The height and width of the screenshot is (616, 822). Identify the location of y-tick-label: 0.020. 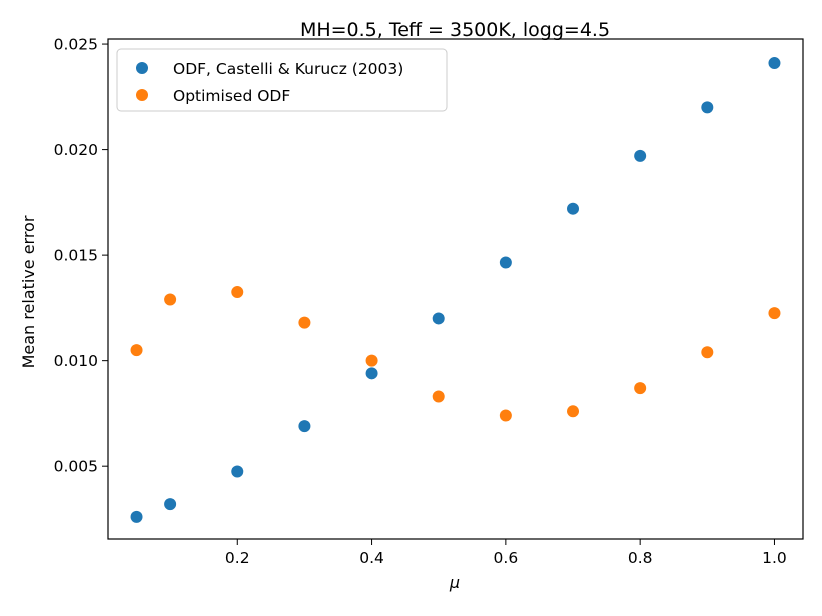
(76, 150).